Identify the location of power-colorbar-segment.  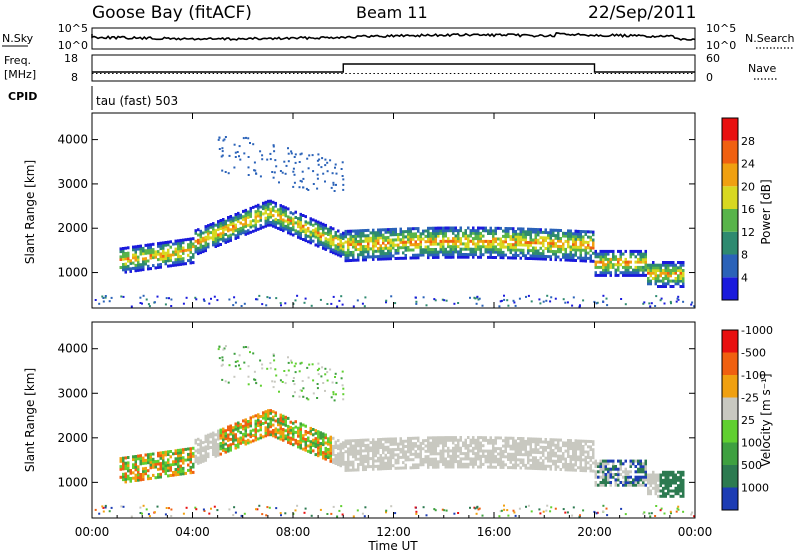
(730, 243).